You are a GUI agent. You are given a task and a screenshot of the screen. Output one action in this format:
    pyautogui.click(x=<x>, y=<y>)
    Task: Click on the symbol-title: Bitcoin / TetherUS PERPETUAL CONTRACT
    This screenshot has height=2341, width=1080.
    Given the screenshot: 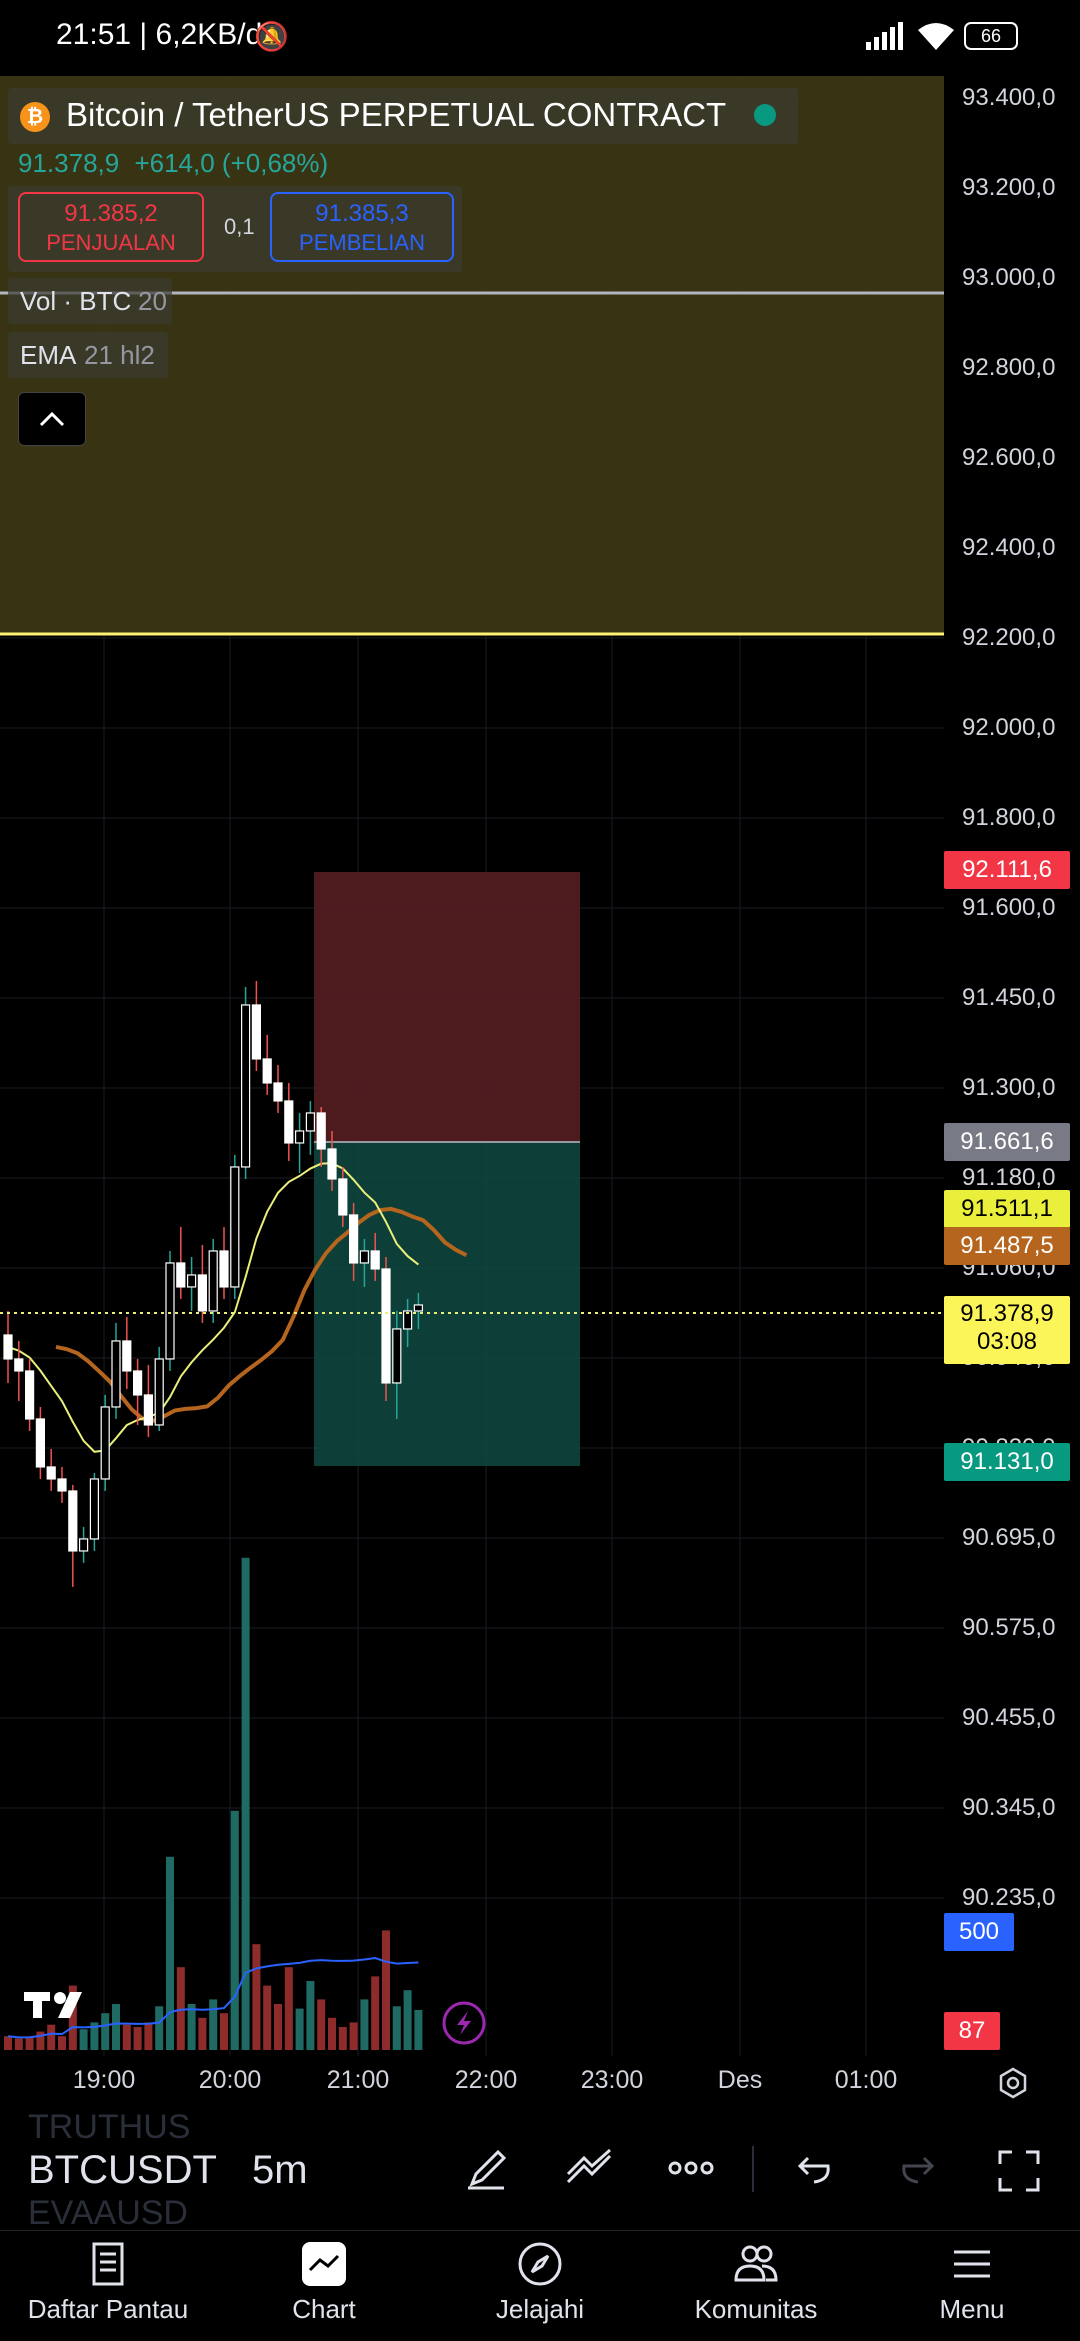 What is the action you would take?
    pyautogui.click(x=396, y=114)
    